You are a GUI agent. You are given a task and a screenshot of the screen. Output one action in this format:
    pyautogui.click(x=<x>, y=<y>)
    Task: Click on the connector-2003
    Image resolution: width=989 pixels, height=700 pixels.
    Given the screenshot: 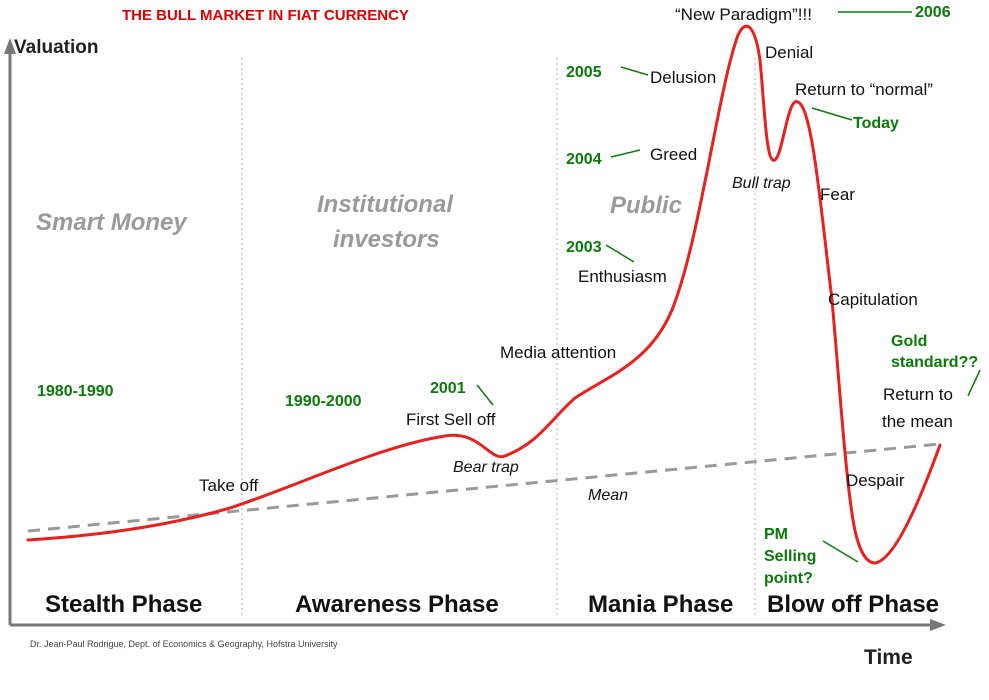 What is the action you would take?
    pyautogui.click(x=620, y=253)
    